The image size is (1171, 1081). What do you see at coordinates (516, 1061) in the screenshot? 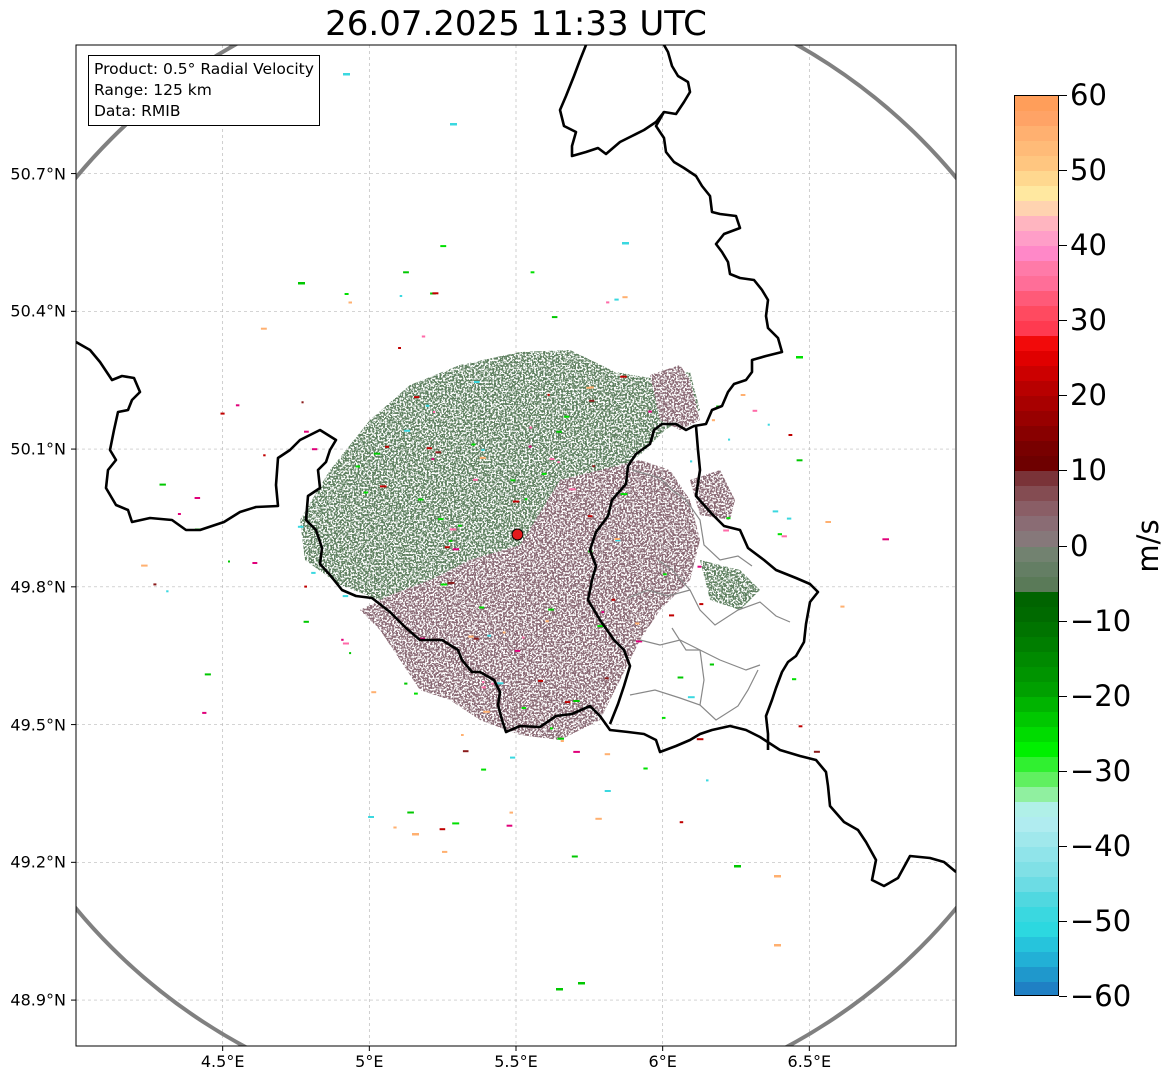
I see `lon-tick-label: 5.5°E` at bounding box center [516, 1061].